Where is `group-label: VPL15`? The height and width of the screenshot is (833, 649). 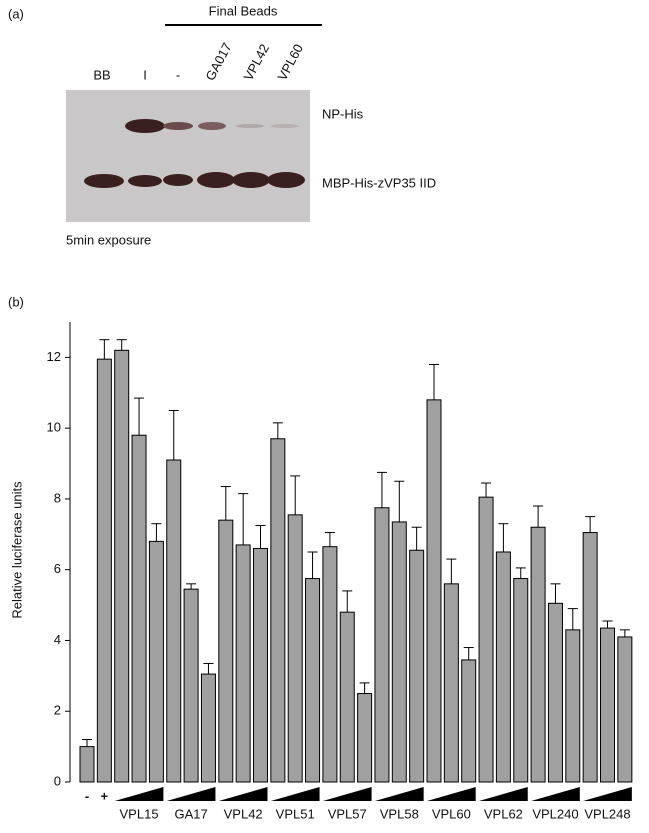 group-label: VPL15 is located at coordinates (139, 813).